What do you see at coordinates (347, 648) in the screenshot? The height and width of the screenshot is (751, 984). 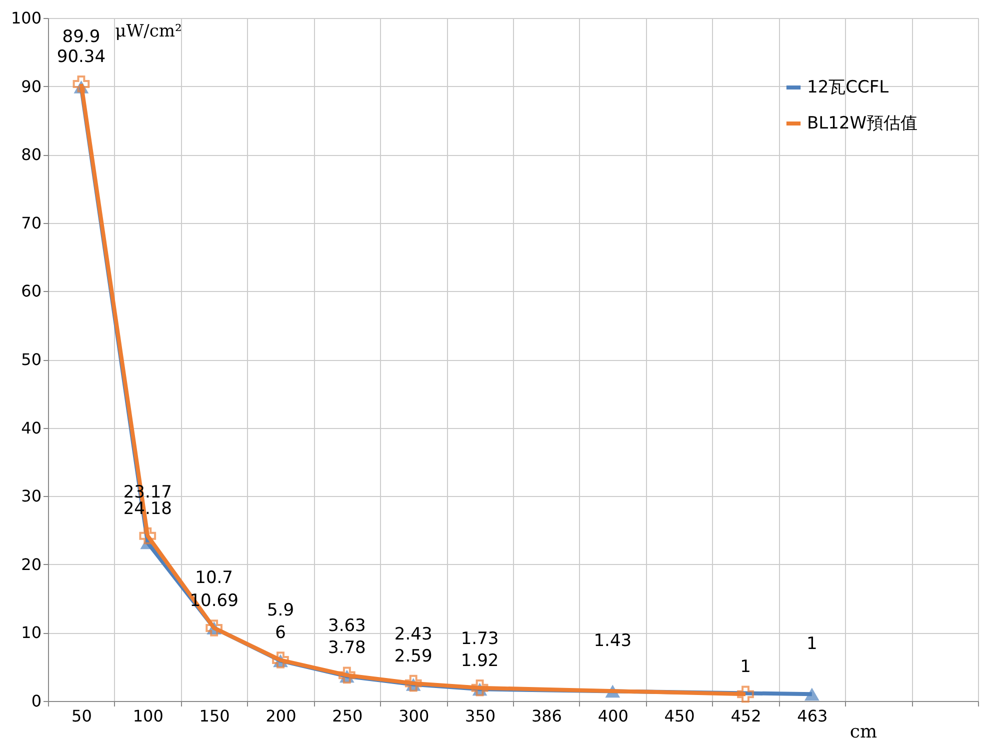 I see `data-label: 3.78` at bounding box center [347, 648].